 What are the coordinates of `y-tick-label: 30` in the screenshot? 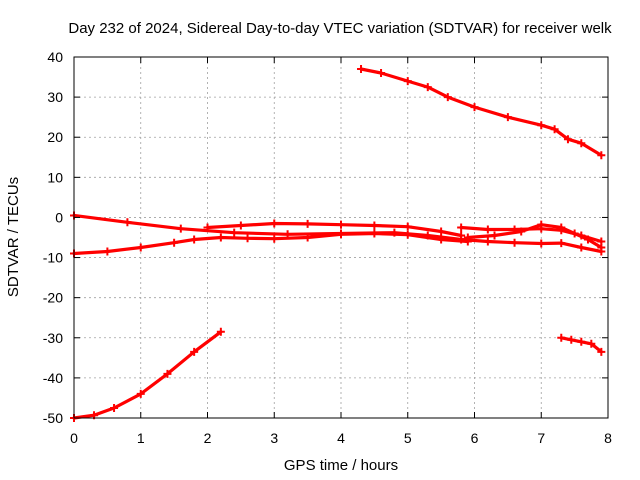 It's located at (55, 97).